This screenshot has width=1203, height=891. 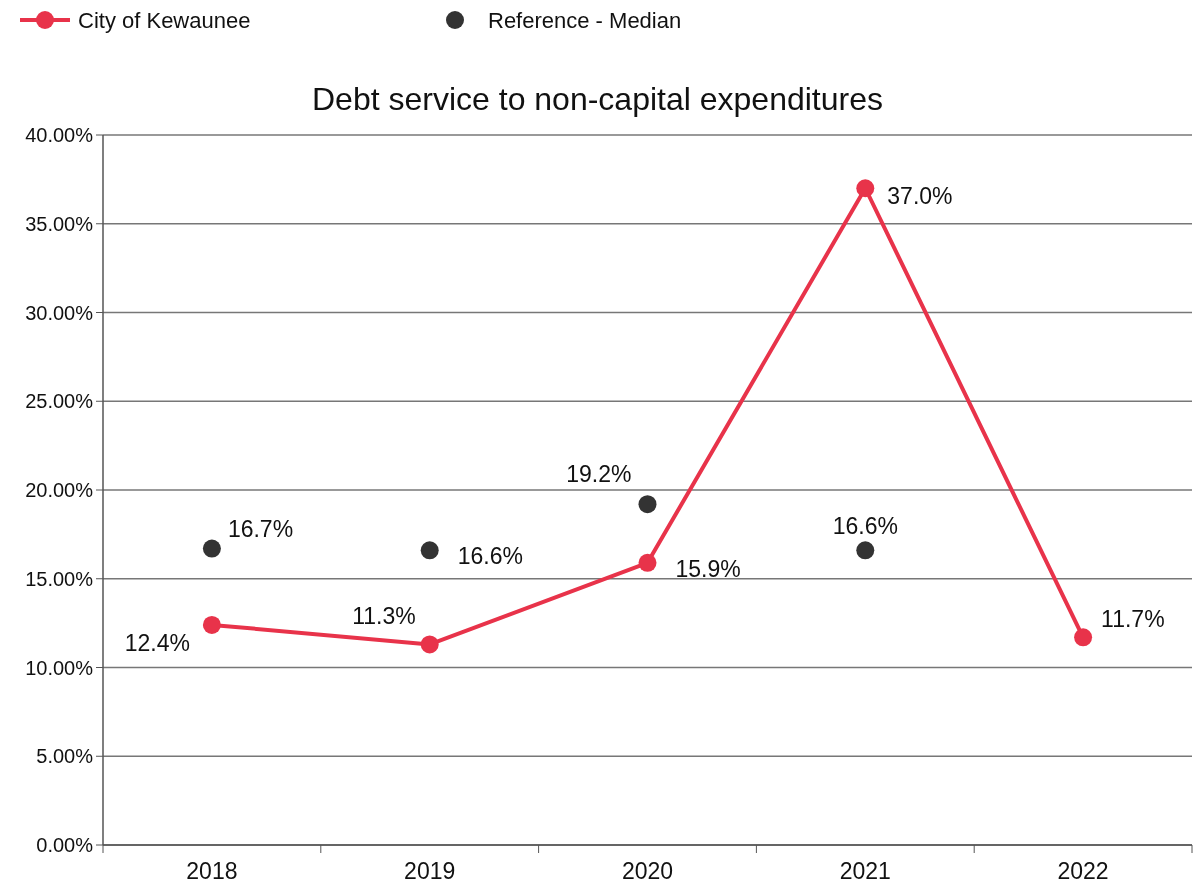 I want to click on y-tick-label: 20.00%, so click(x=59, y=490).